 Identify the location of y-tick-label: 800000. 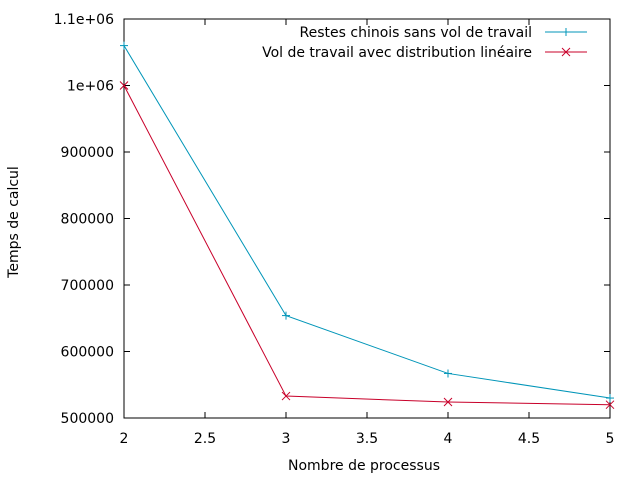
(87, 220).